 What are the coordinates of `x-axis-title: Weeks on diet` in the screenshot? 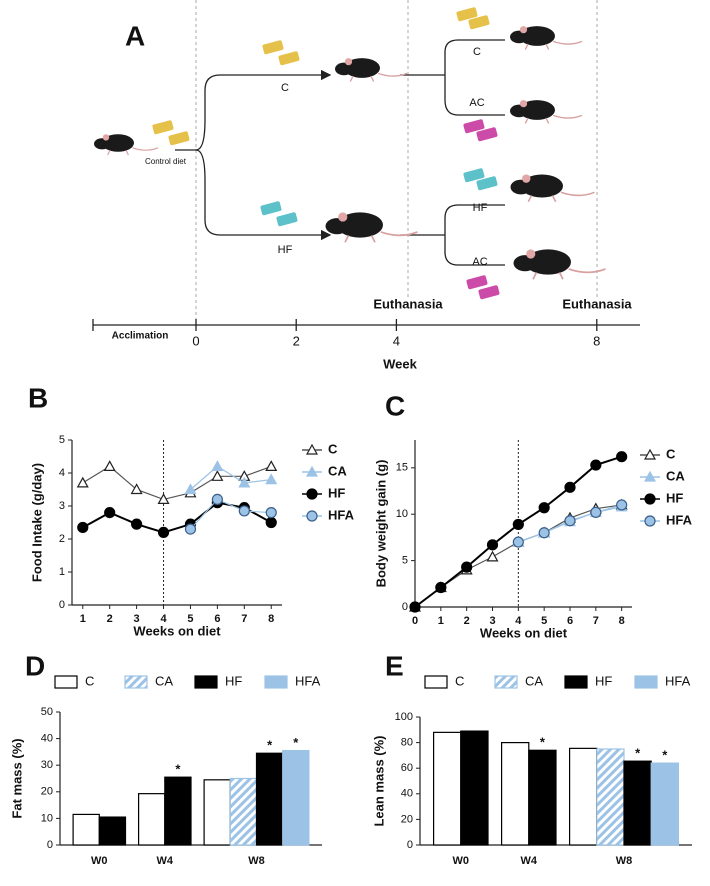 It's located at (177, 630).